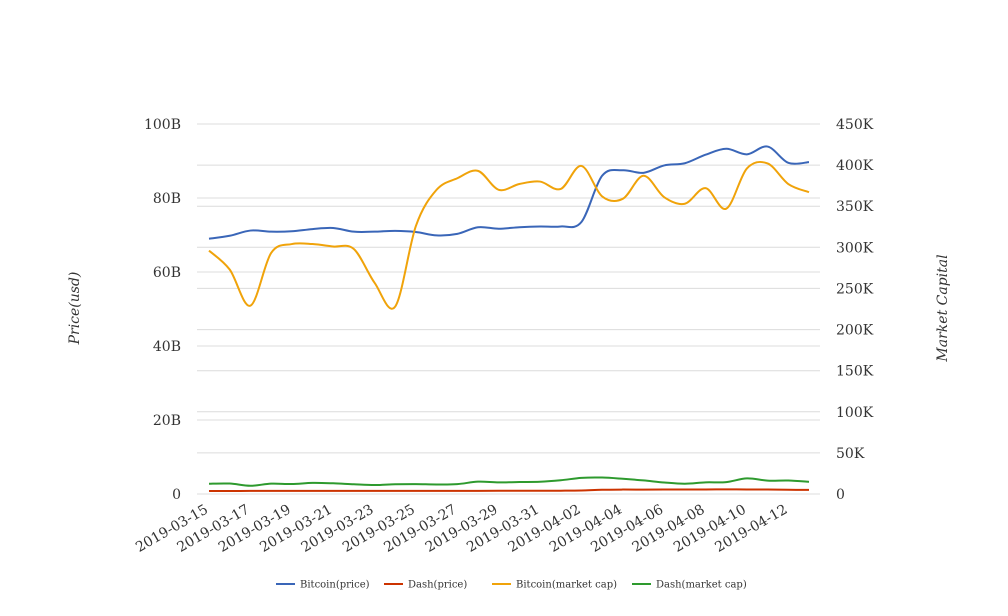 Image resolution: width=1008 pixels, height=616 pixels. I want to click on legend-item: Dash(price), so click(425, 585).